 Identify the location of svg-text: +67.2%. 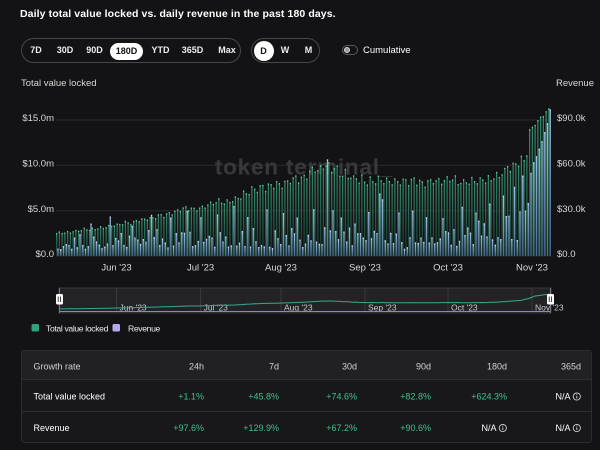
(341, 428).